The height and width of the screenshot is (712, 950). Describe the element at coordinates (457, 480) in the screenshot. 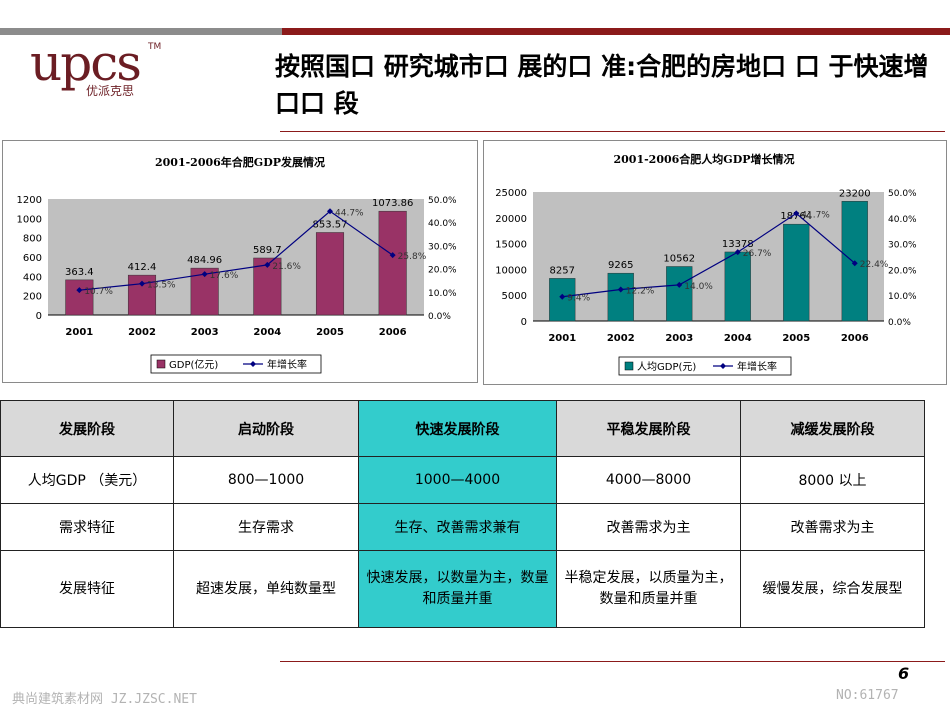

I see `table-cell: 1000—4000` at that location.